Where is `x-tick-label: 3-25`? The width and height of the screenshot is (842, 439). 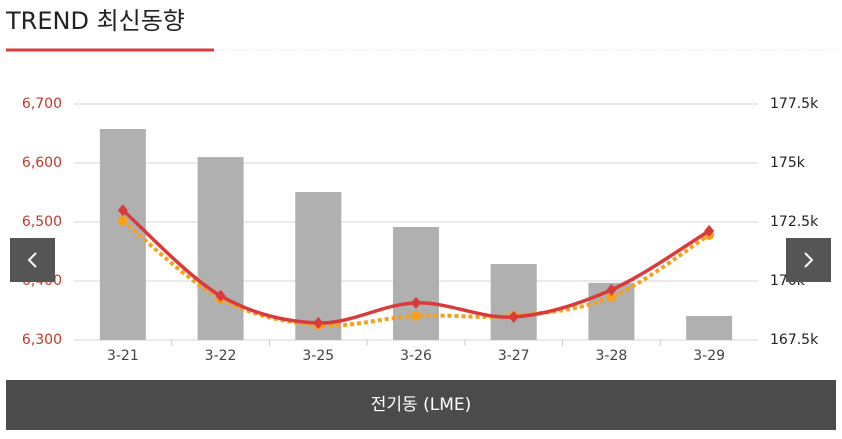 x-tick-label: 3-25 is located at coordinates (318, 356).